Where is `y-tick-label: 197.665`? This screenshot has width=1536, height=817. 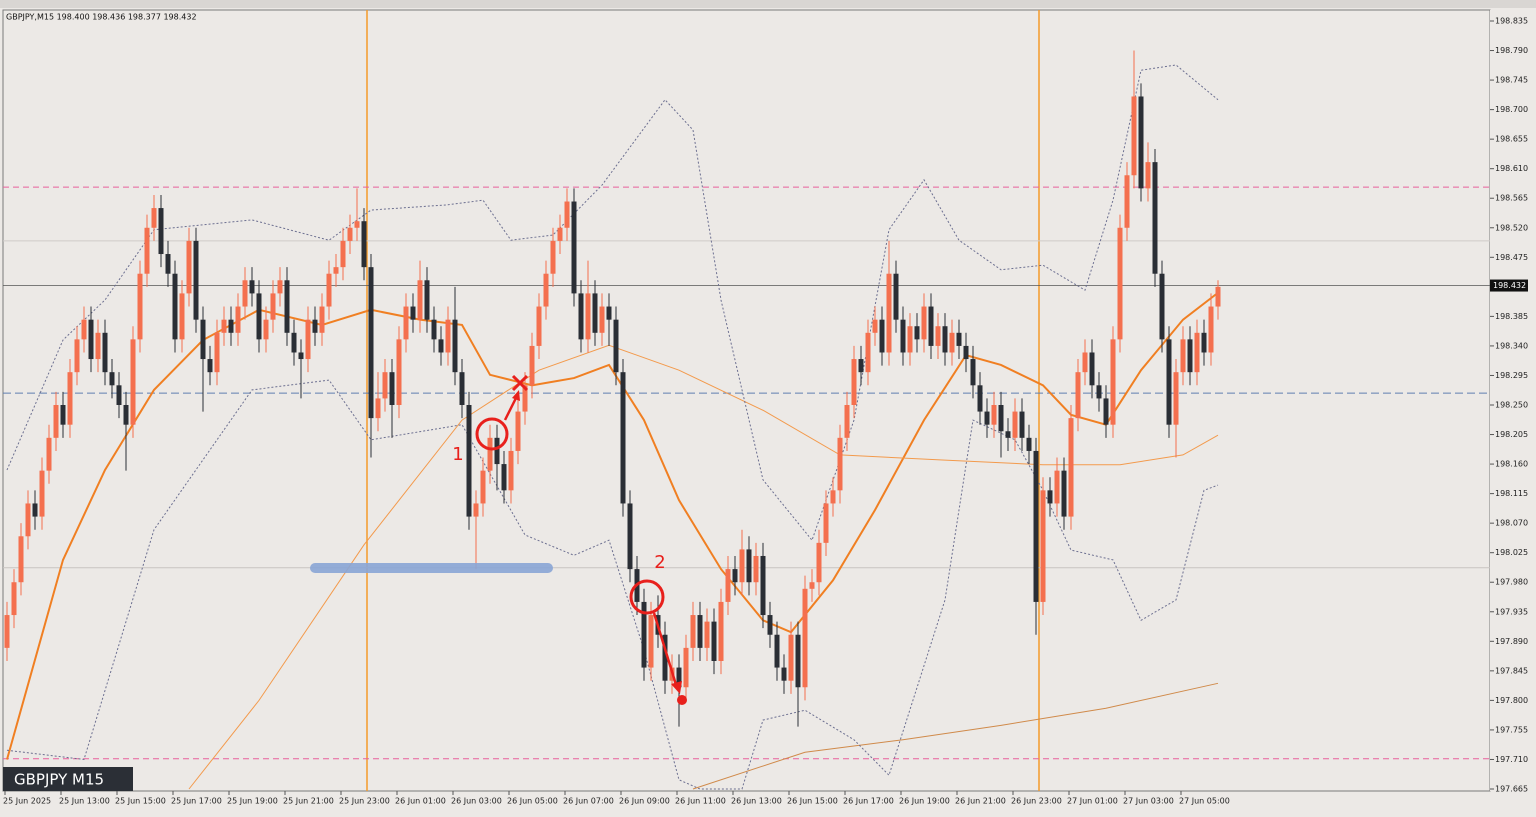
y-tick-label: 197.665 is located at coordinates (1511, 789).